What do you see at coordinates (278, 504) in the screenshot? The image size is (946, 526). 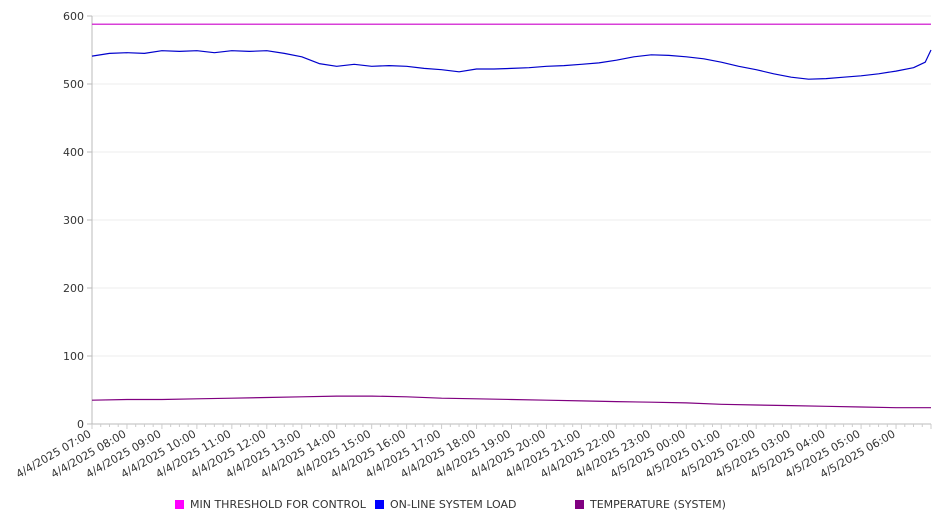 I see `legend-label: MIN THRESHOLD FOR CONTROL` at bounding box center [278, 504].